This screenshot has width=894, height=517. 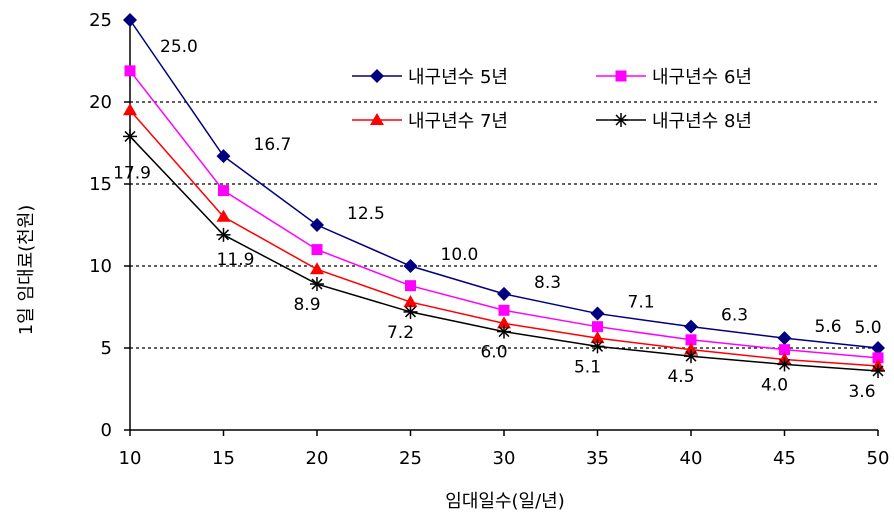 I want to click on y-tick-label-20: 20, so click(x=100, y=102).